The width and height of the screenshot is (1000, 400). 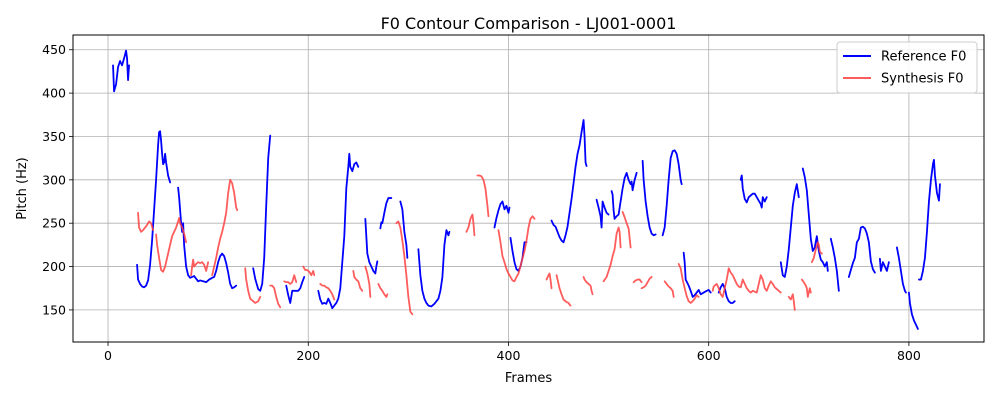 I want to click on y-tick-label: 150, so click(x=54, y=309).